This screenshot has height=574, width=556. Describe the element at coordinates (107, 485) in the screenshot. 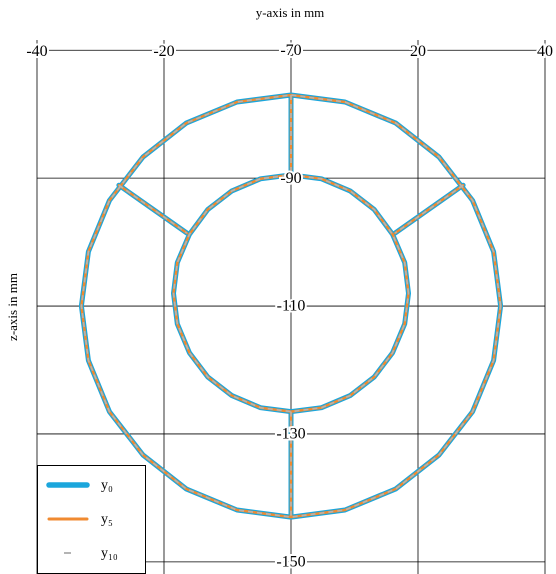

I see `legend-label: y₀` at that location.